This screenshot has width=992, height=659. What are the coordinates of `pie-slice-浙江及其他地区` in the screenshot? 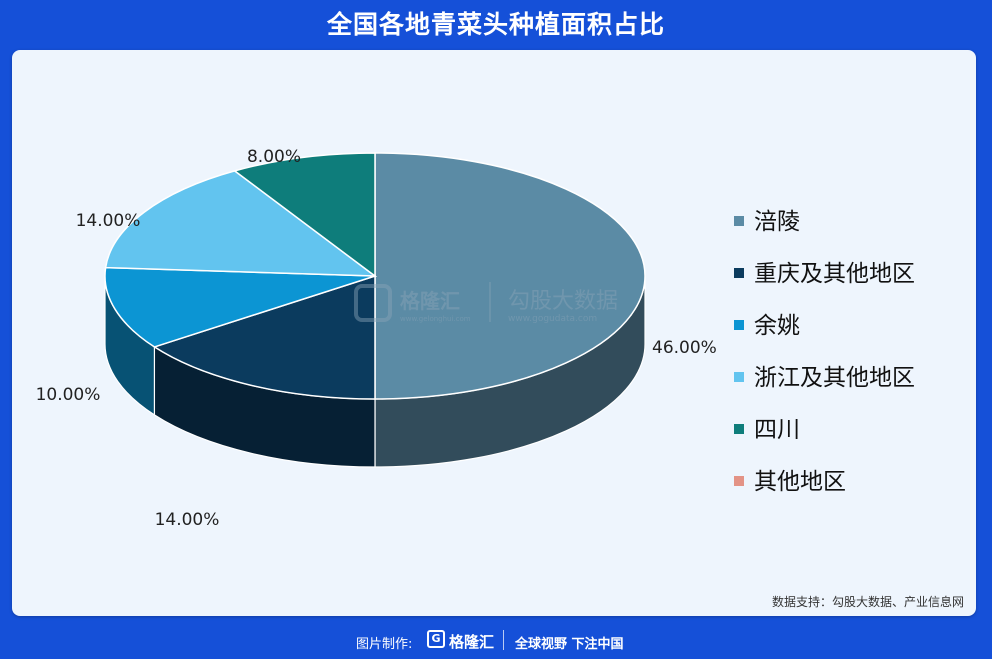 It's located at (241, 223).